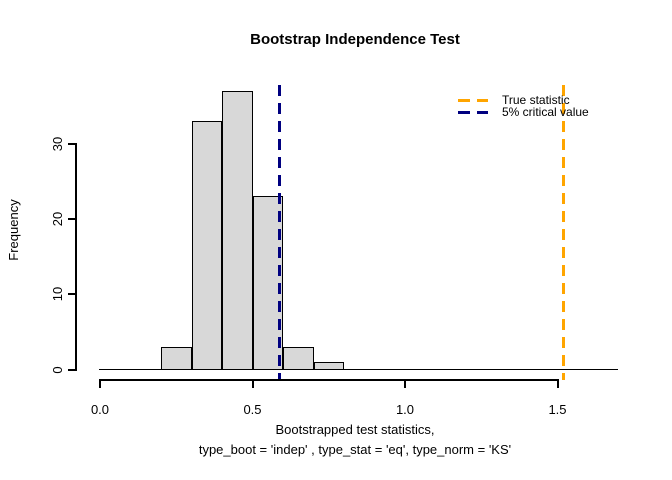  Describe the element at coordinates (13, 230) in the screenshot. I see `y-axis-label: Frequency` at that location.